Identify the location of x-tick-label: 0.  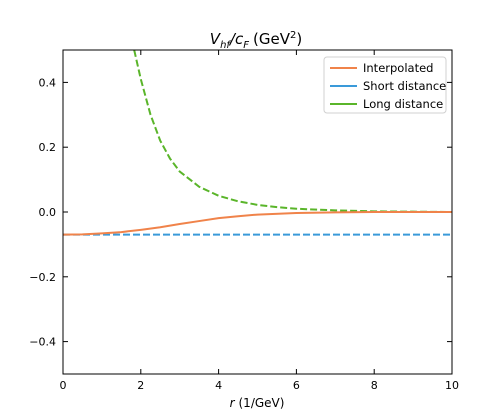
(63, 385).